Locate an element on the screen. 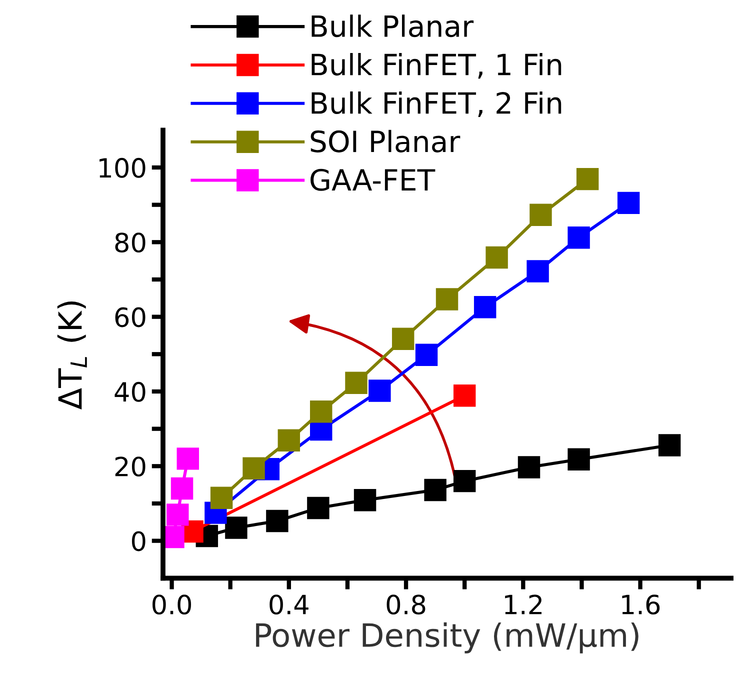 This screenshot has height=685, width=756. x-tick-label: 1.6 is located at coordinates (641, 604).